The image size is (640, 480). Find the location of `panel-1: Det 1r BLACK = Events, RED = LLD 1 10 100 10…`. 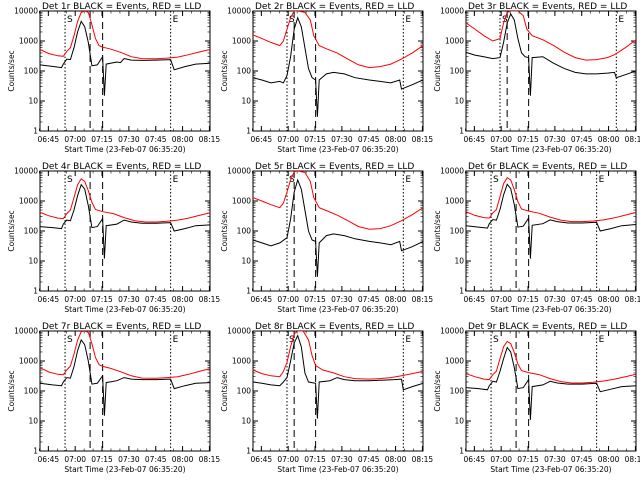

panel-1: Det 1r BLACK = Events, RED = LLD 1 10 100 10… is located at coordinates (113, 78).